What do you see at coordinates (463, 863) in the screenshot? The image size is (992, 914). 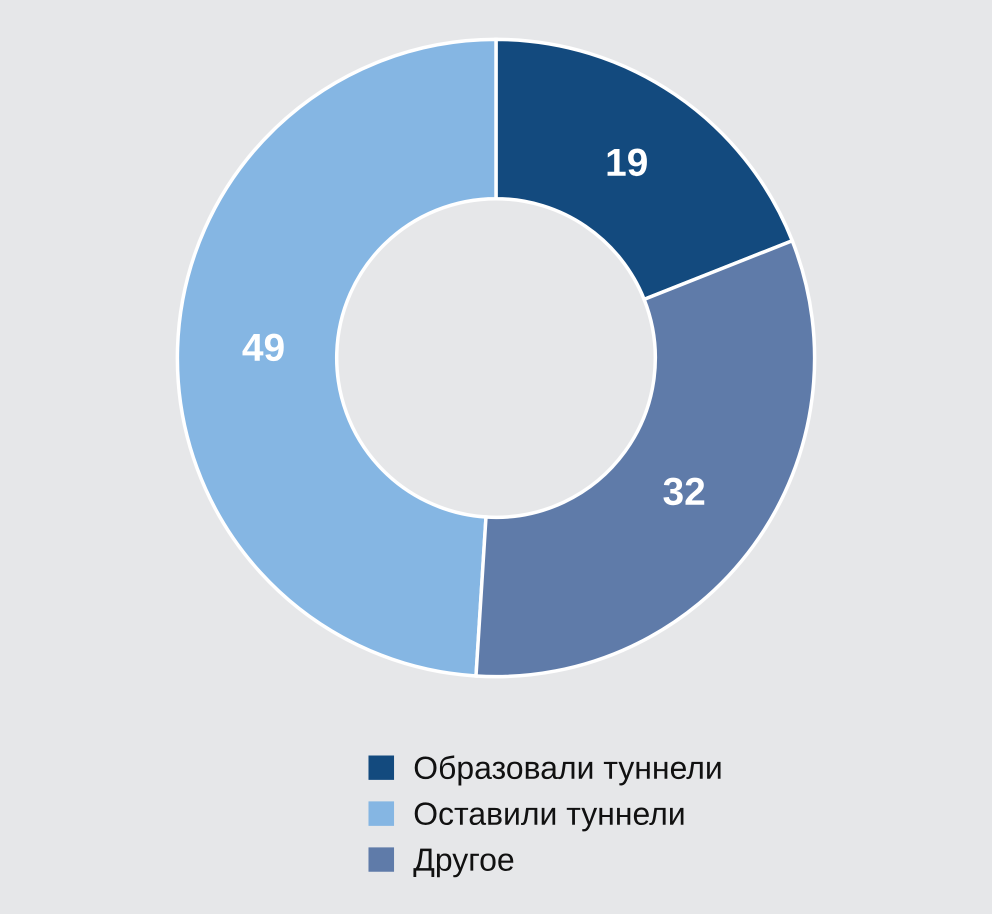 I see `legend-label: Другое` at bounding box center [463, 863].